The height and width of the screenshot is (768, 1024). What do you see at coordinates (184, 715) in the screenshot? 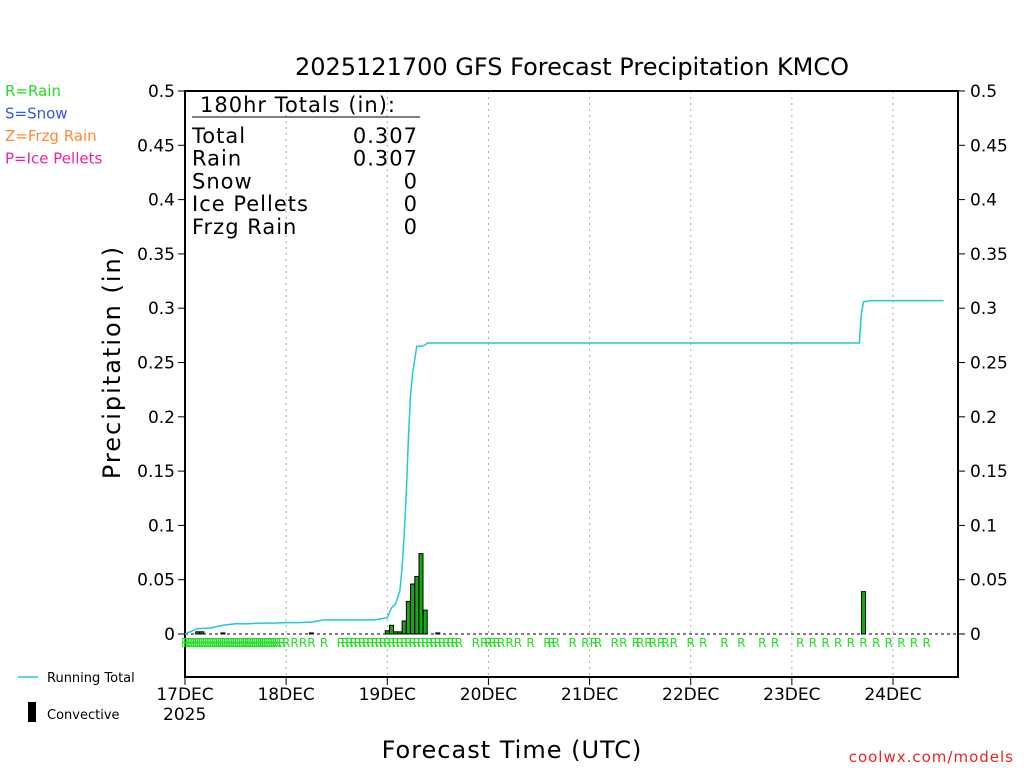
I see `year-label: 2025` at bounding box center [184, 715].